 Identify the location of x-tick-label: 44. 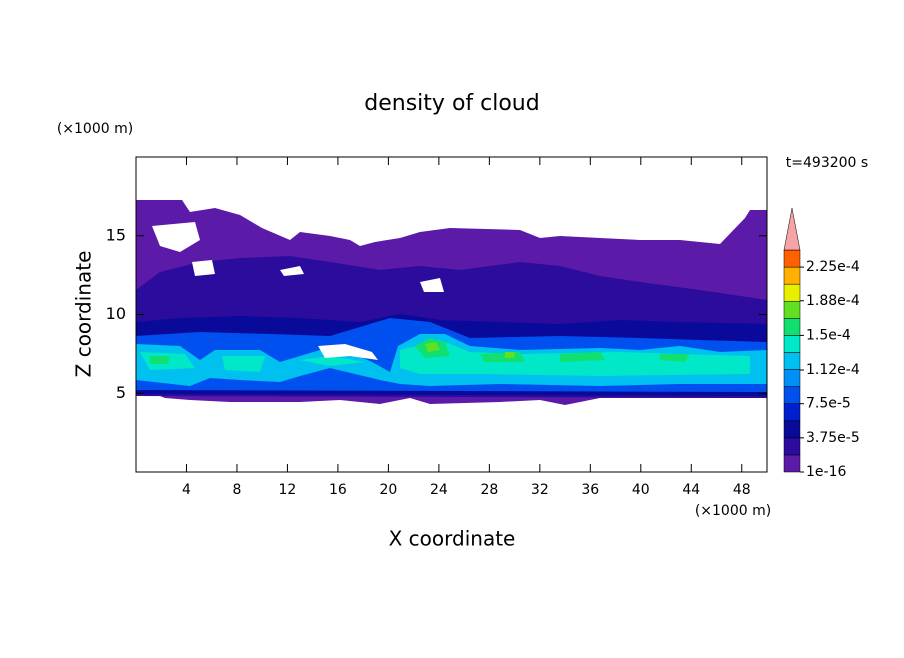
(691, 490).